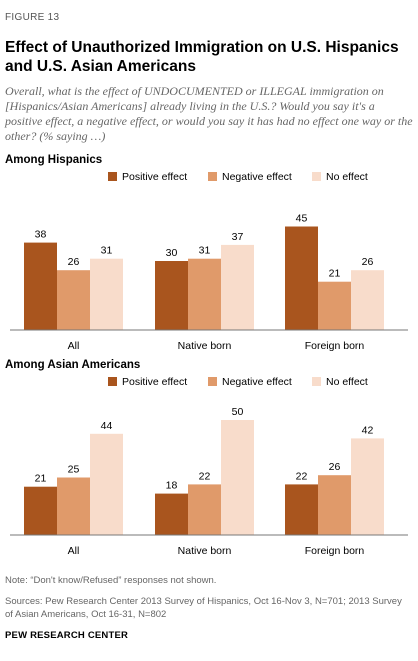  What do you see at coordinates (73, 365) in the screenshot?
I see `asian-americans-section-title: Among Asian Americans` at bounding box center [73, 365].